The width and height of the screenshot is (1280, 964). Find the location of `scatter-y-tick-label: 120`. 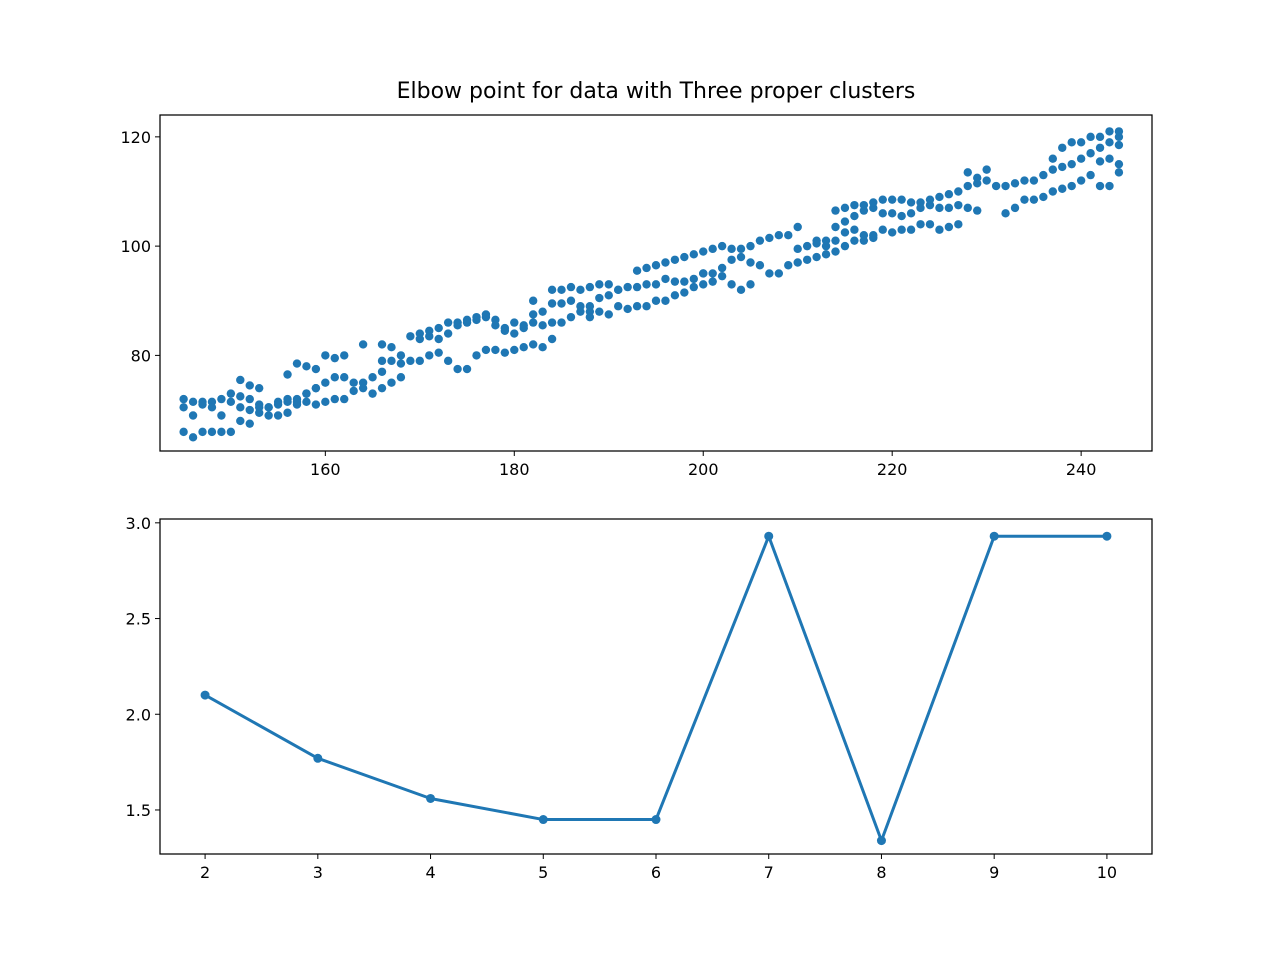

scatter-y-tick-label: 120 is located at coordinates (135, 137).